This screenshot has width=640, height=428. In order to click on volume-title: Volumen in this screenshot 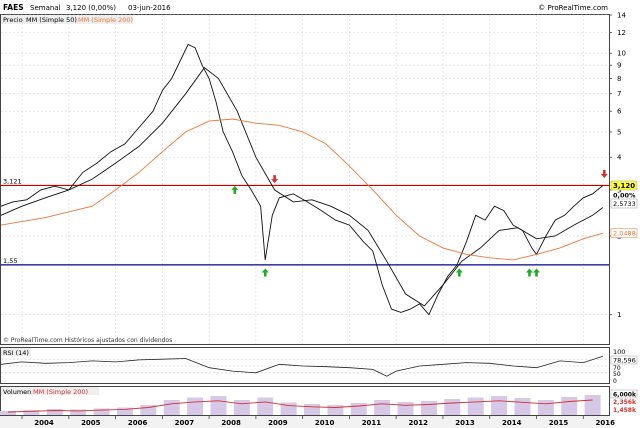, I will do `click(17, 392)`.